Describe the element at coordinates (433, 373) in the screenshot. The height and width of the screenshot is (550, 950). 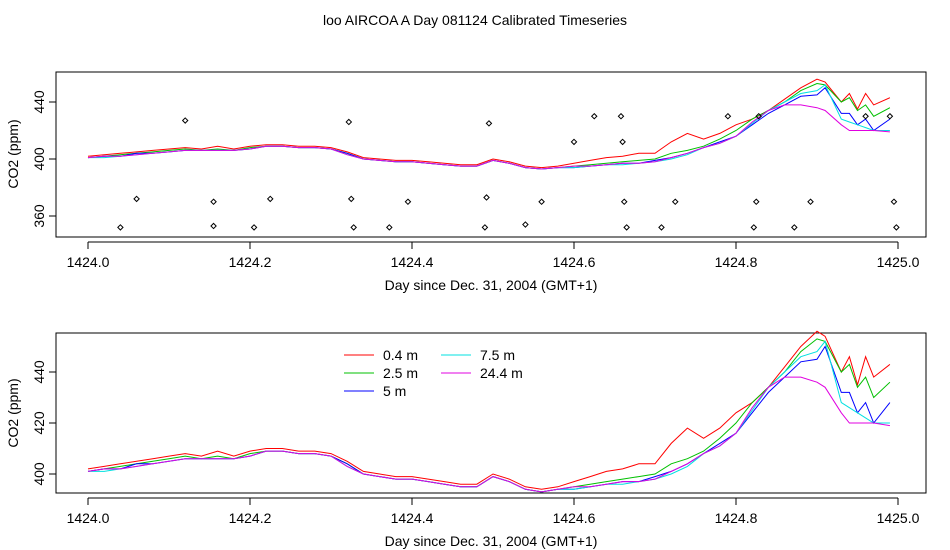
I see `legend: 0.4 m 2.5 m 5 m 7.5 m 24.4 m` at that location.